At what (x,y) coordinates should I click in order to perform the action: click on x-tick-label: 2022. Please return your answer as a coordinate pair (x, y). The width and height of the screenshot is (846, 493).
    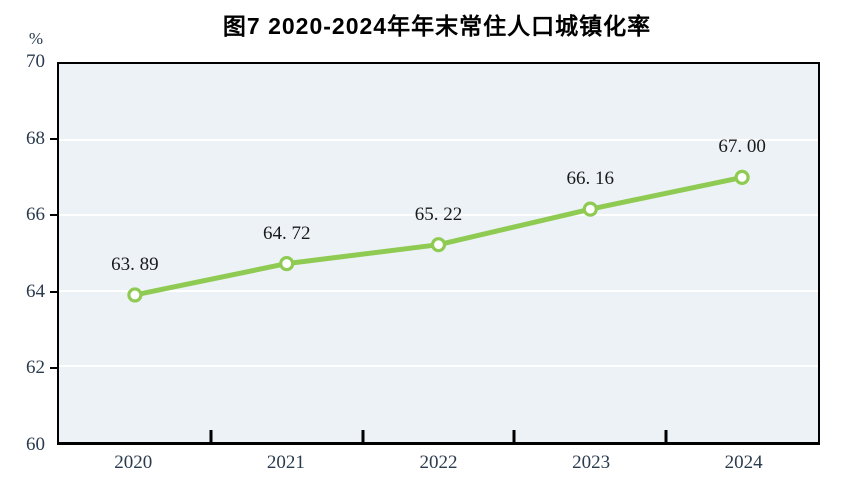
    Looking at the image, I should click on (438, 462).